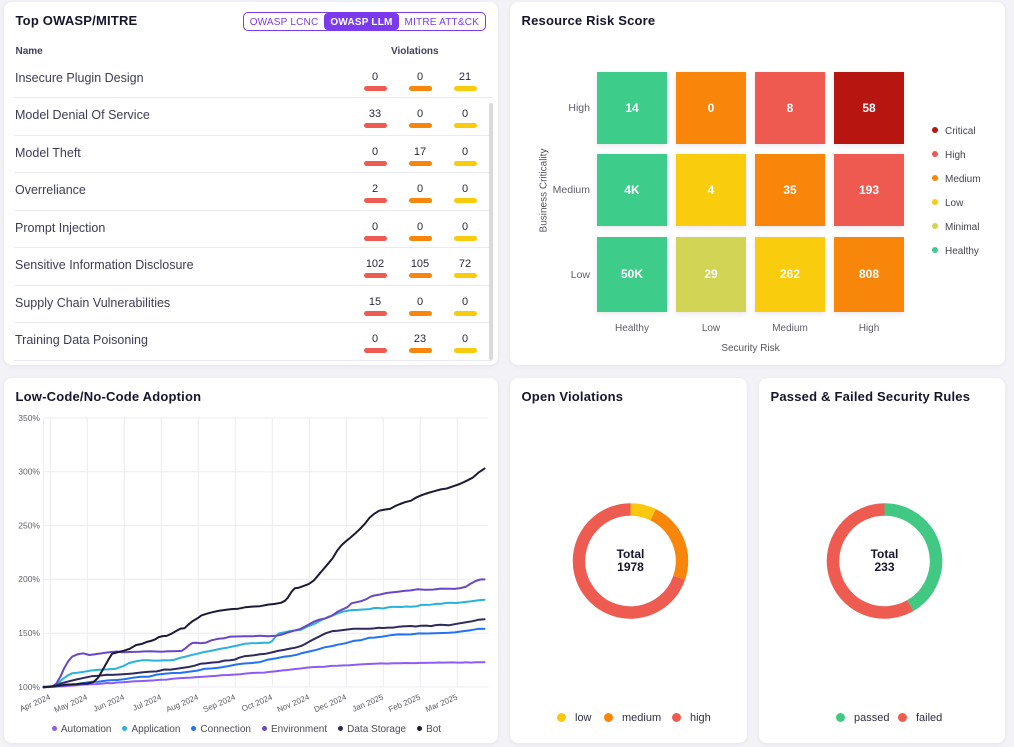  Describe the element at coordinates (257, 702) in the screenshot. I see `svg-text: Oct 2024` at that location.